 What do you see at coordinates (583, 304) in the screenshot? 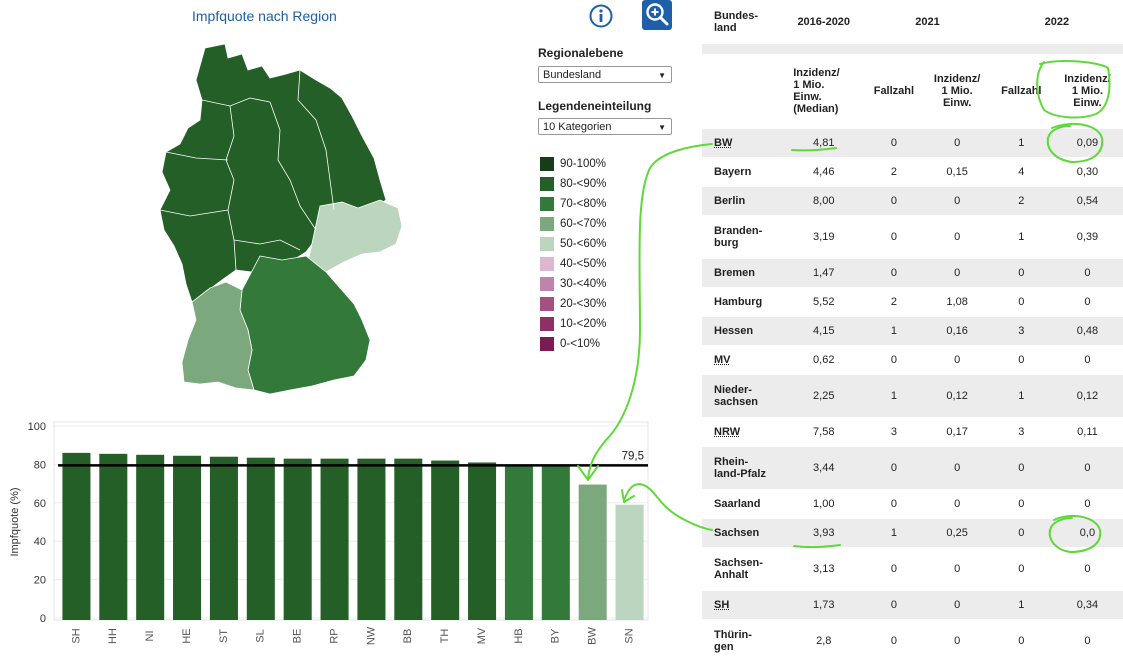
I see `legend-label: 20-<30%` at bounding box center [583, 304].